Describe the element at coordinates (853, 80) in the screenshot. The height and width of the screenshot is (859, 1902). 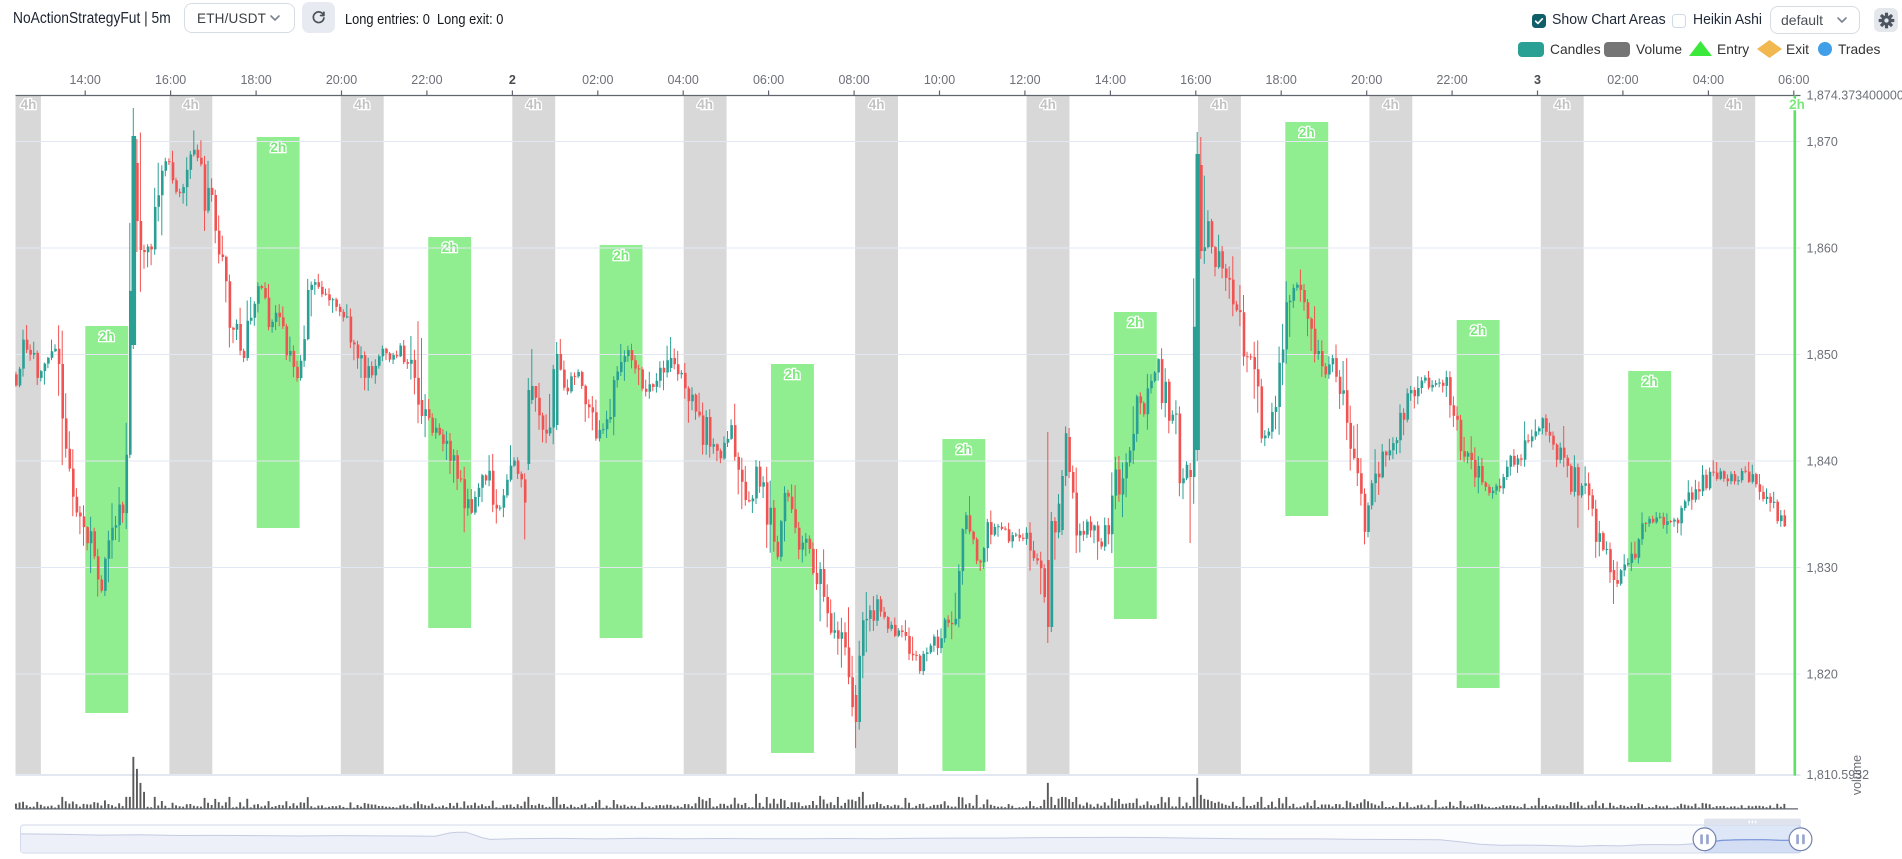
I see `svg-text: 08:00` at that location.